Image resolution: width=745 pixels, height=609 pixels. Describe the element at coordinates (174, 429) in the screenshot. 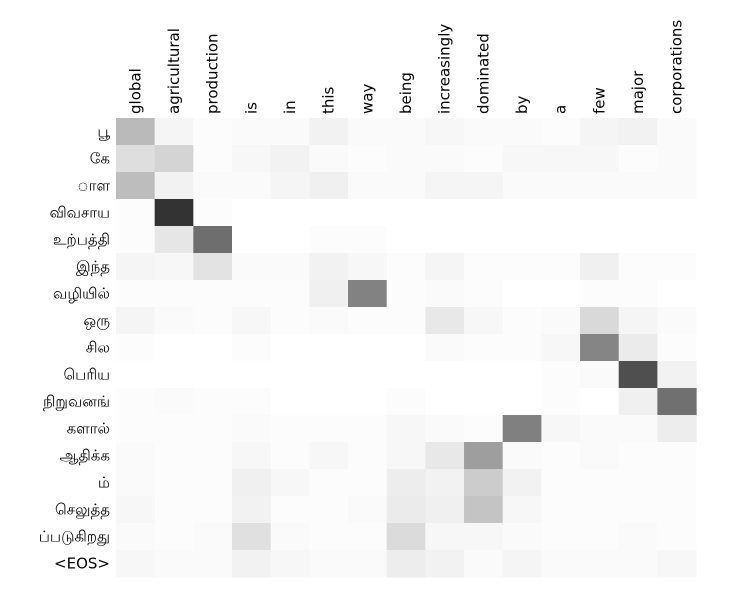

I see `heatmap-cell-r11-c1` at that location.